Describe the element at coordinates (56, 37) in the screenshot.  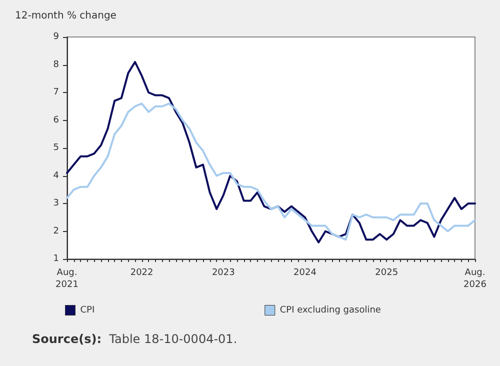
I see `y-tick-label: 9` at that location.